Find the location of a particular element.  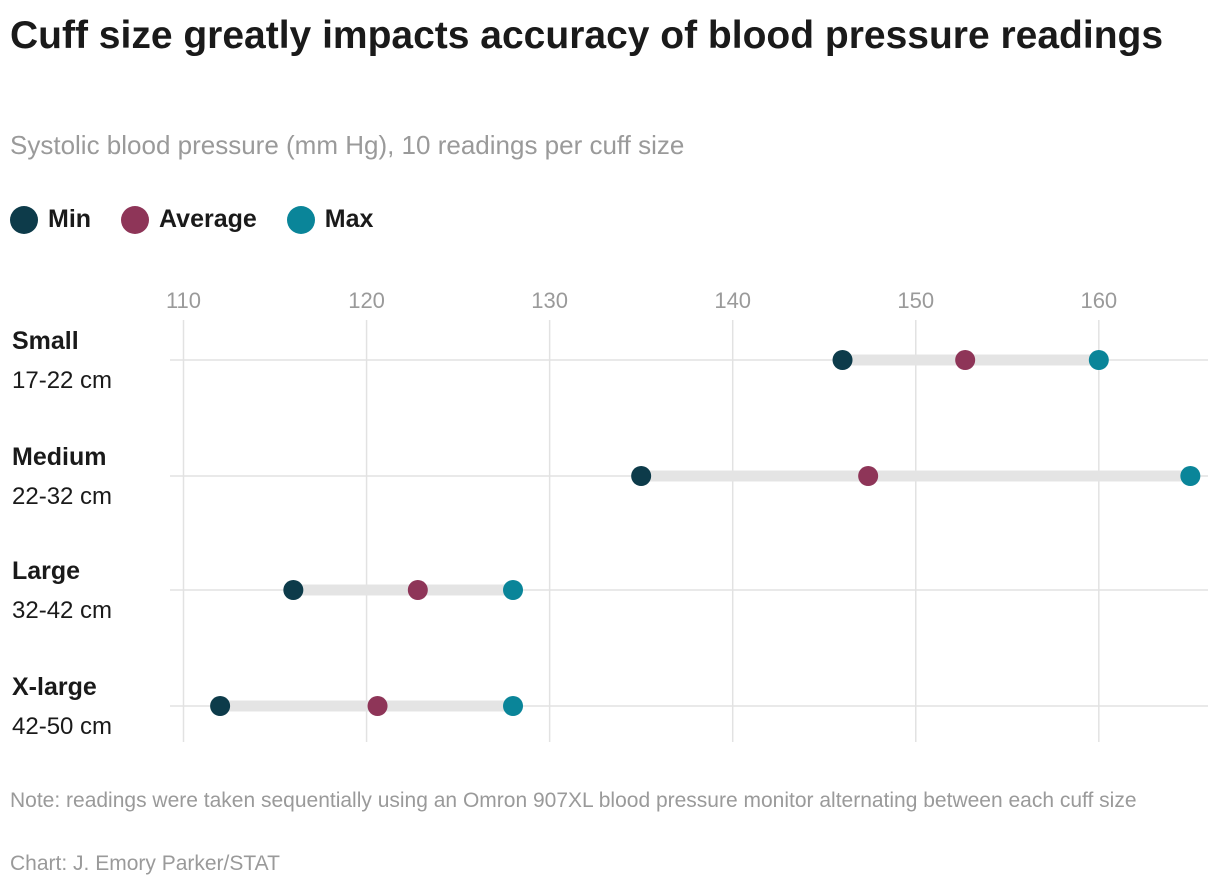

x-tick-label-110: 110 is located at coordinates (183, 300).